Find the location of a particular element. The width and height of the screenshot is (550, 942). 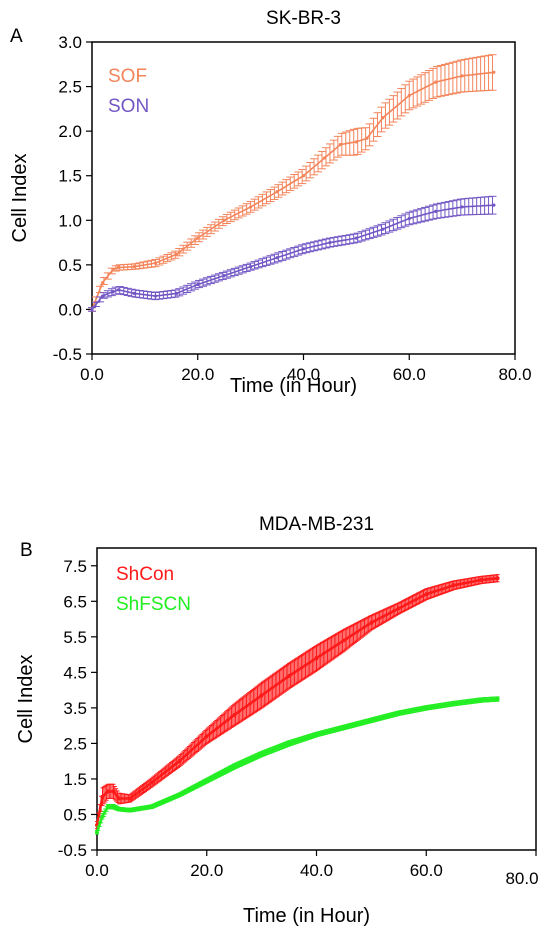

legend-entry: SON is located at coordinates (128, 106).